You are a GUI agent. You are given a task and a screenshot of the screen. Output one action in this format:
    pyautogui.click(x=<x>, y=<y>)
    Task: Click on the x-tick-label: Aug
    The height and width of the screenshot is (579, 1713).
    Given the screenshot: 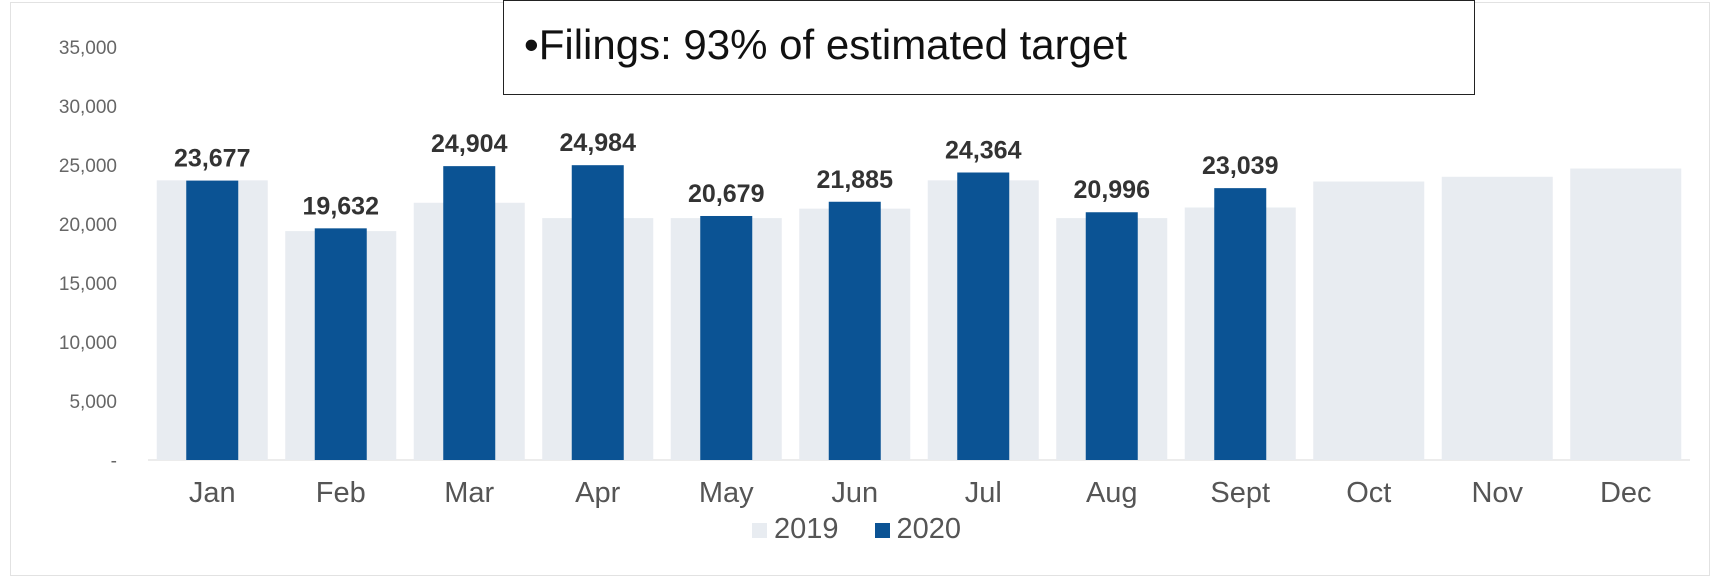 What is the action you would take?
    pyautogui.click(x=1112, y=493)
    